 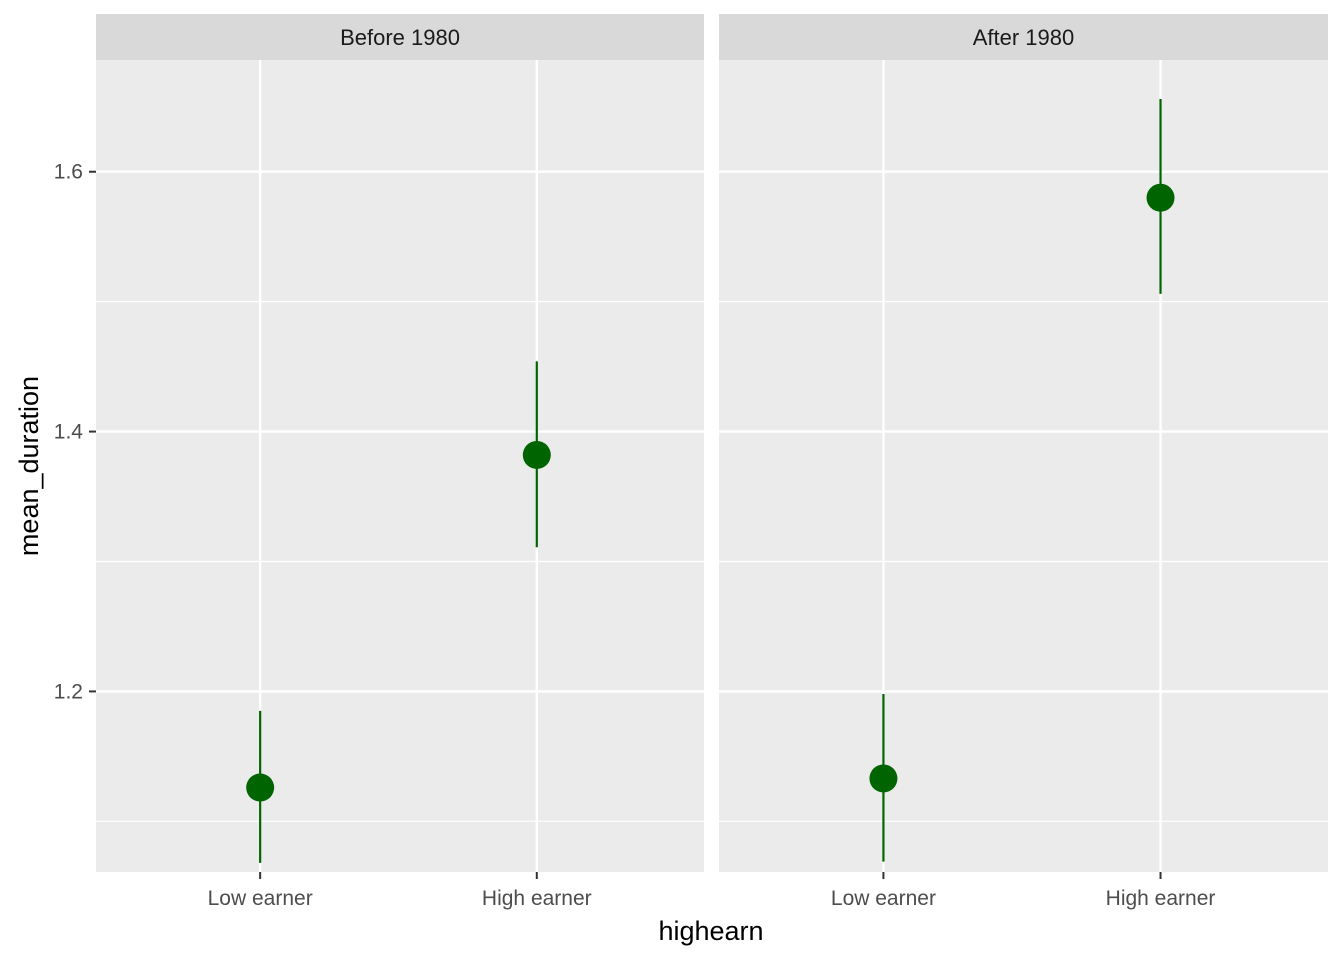 I want to click on facet-strip-label: Before 1980, so click(x=400, y=37).